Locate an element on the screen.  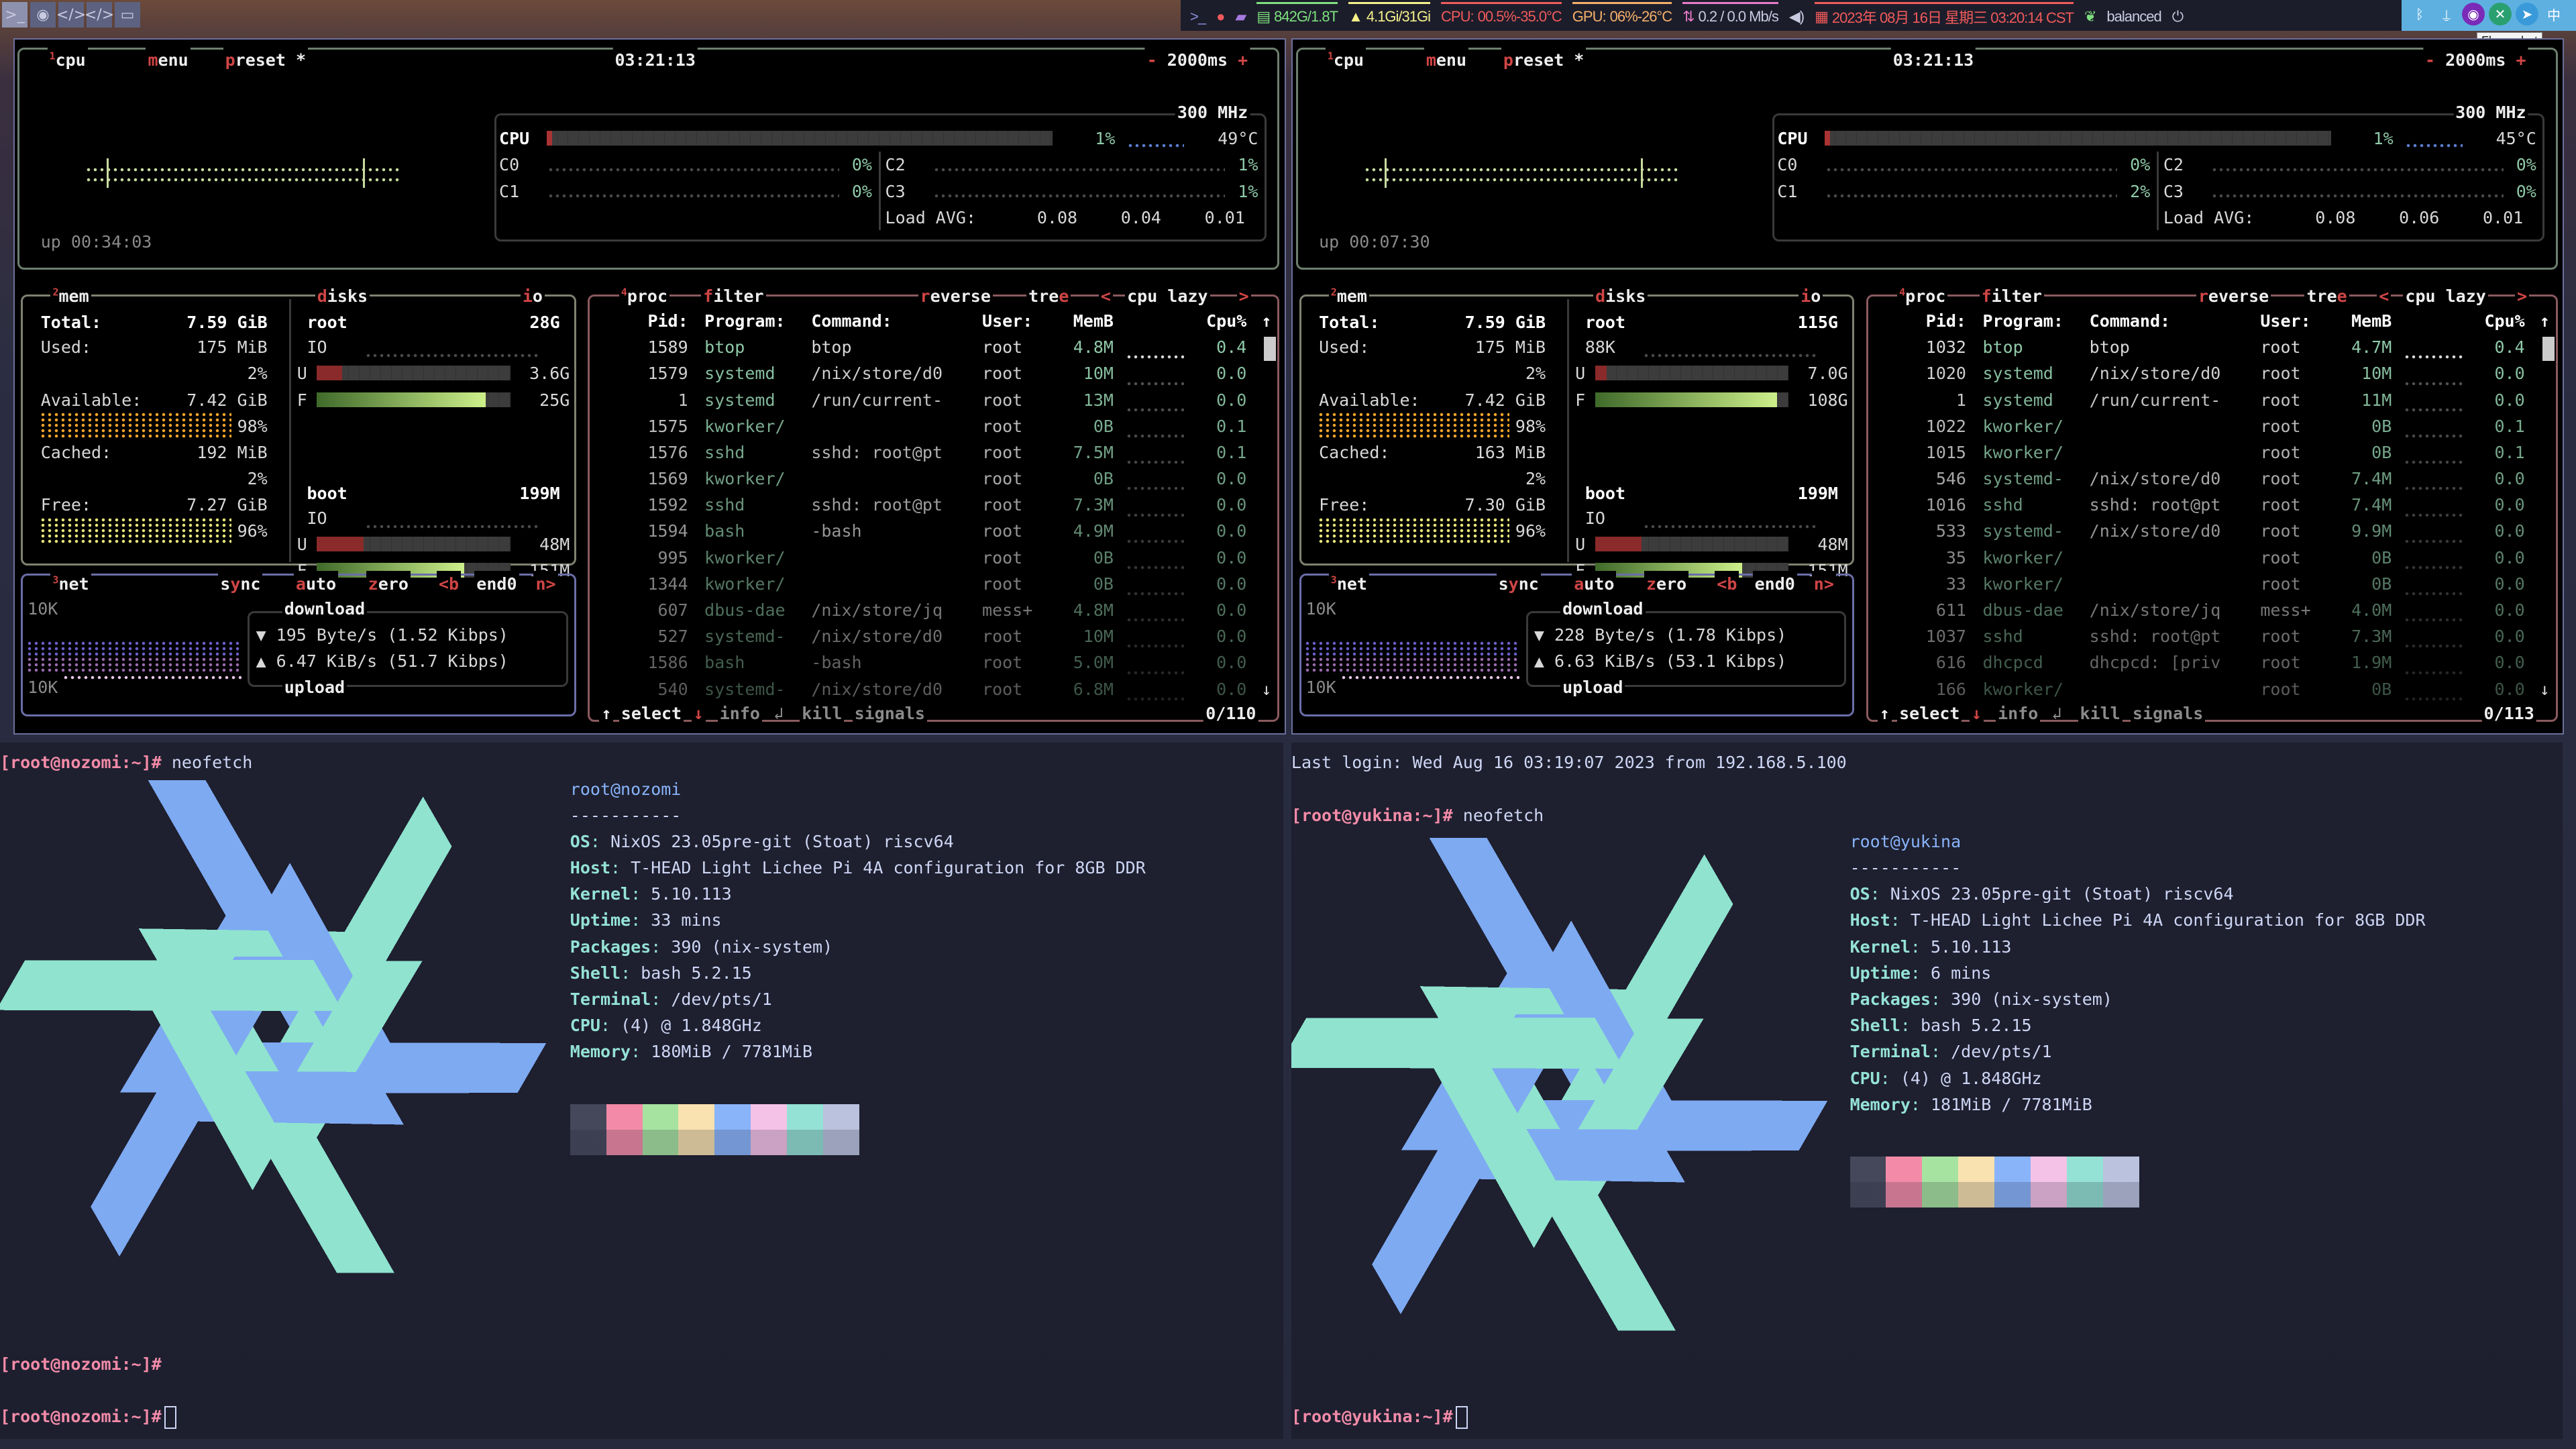
files-module: ▰ is located at coordinates (1240, 15).